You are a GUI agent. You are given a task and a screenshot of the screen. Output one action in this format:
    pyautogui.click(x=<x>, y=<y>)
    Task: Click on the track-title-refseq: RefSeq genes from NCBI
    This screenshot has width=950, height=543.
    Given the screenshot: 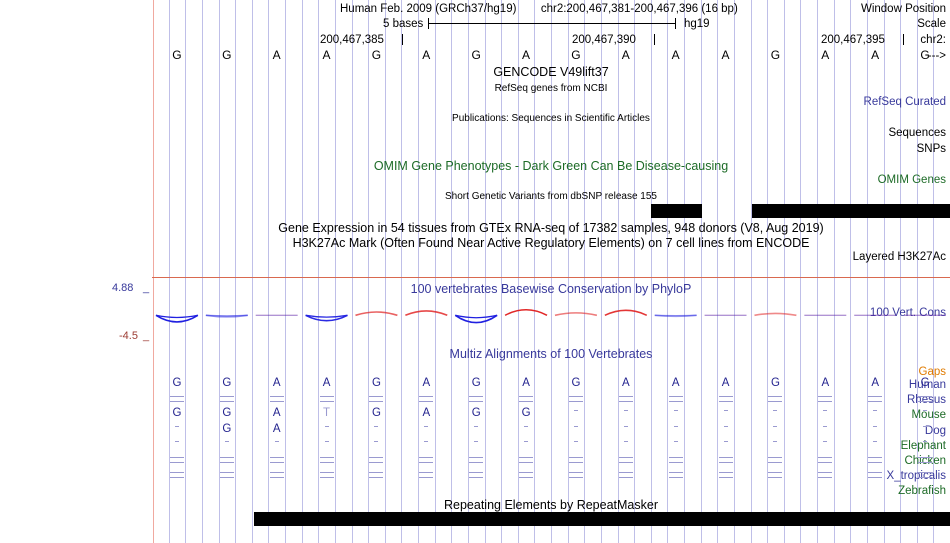 What is the action you would take?
    pyautogui.click(x=551, y=88)
    